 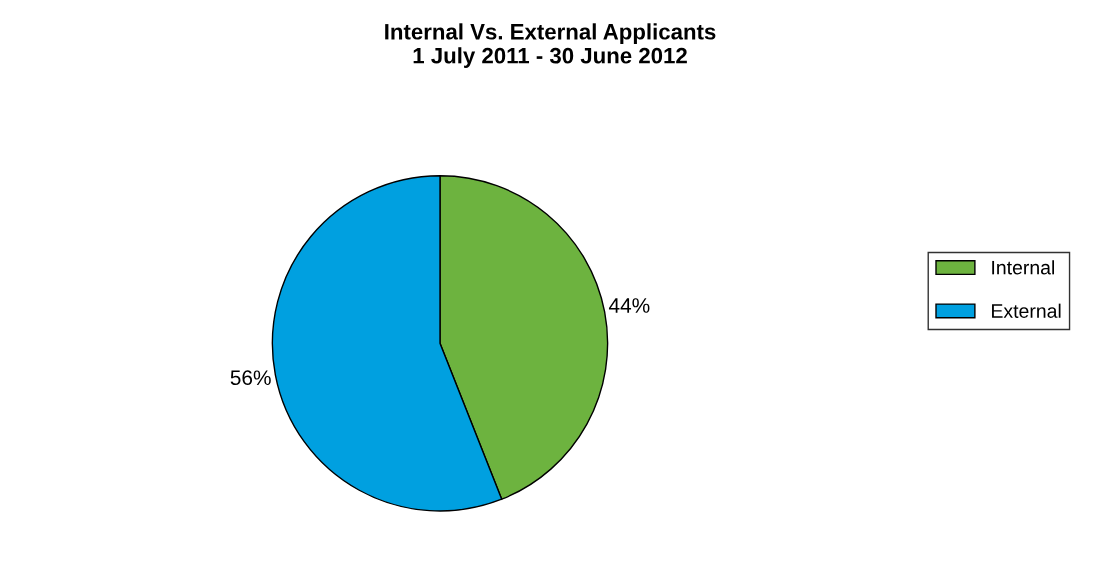 What do you see at coordinates (1023, 267) in the screenshot?
I see `legend-label: Internal` at bounding box center [1023, 267].